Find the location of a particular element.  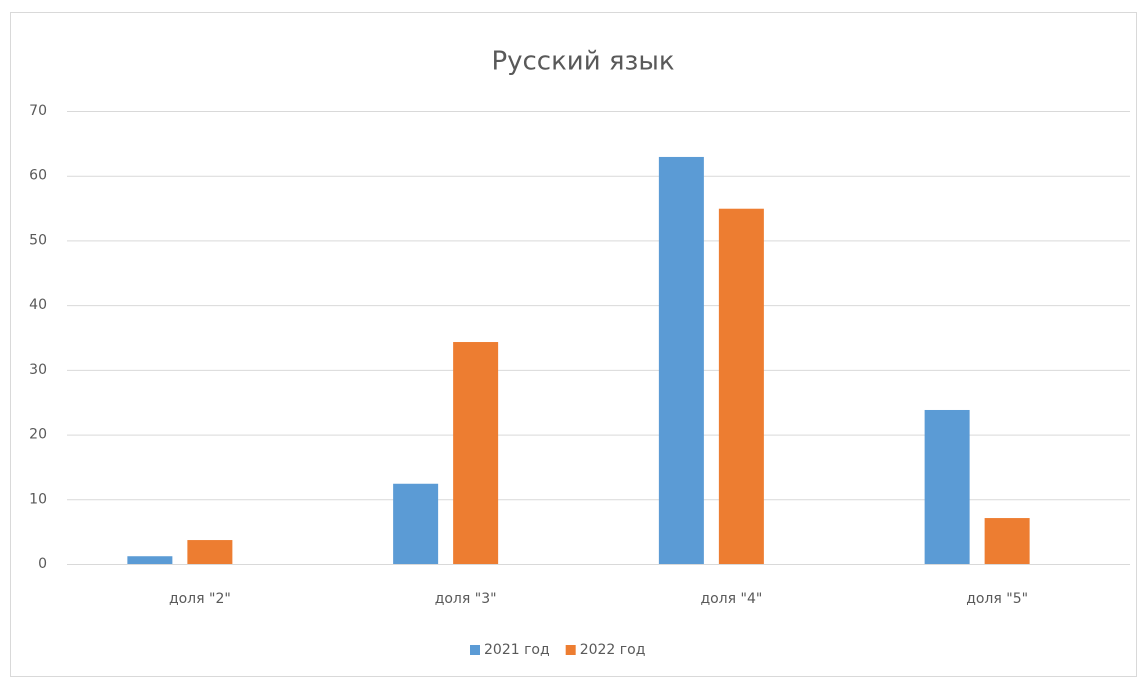

y-tick-label: 70 is located at coordinates (38, 111).